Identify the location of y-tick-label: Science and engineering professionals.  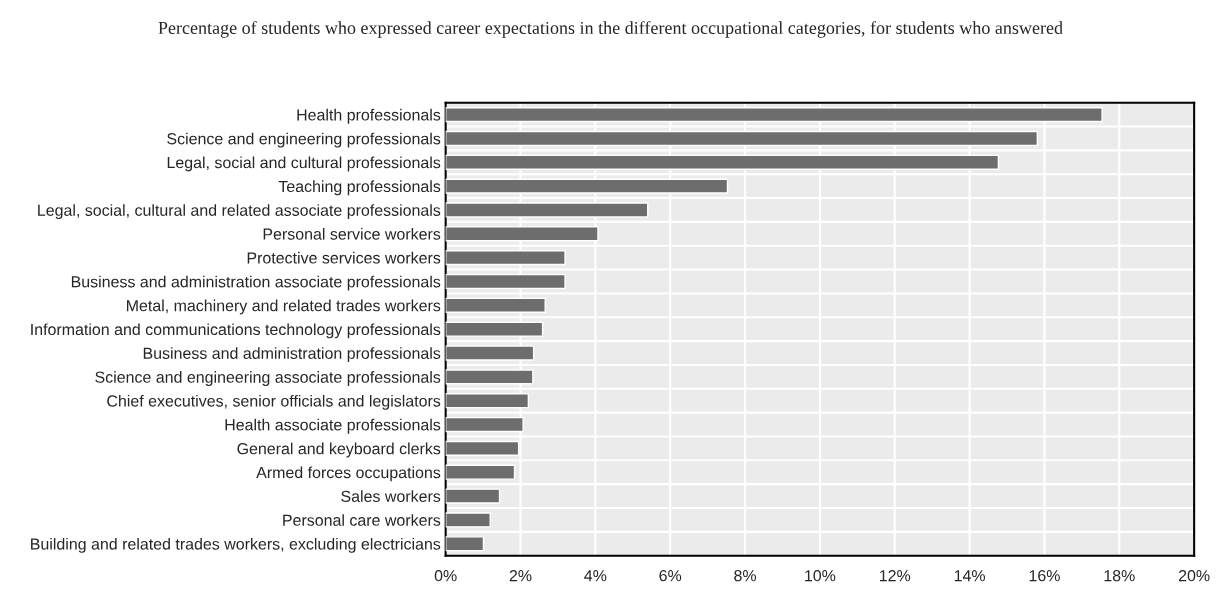
(304, 140).